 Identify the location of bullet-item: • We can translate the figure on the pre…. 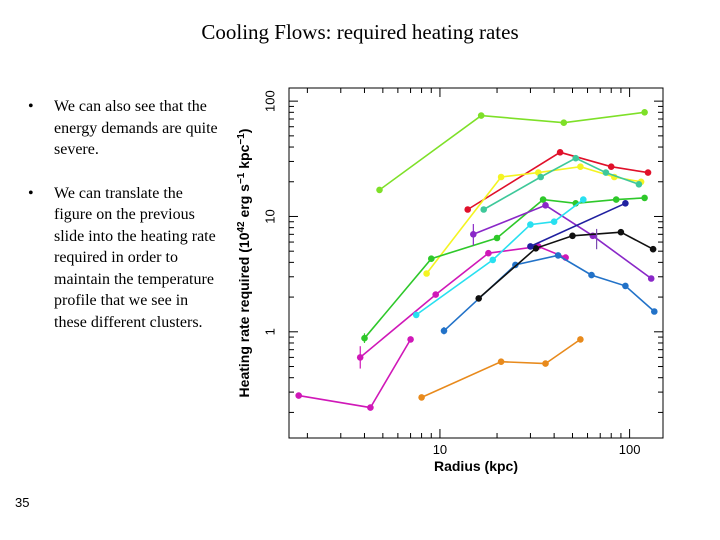
(123, 258).